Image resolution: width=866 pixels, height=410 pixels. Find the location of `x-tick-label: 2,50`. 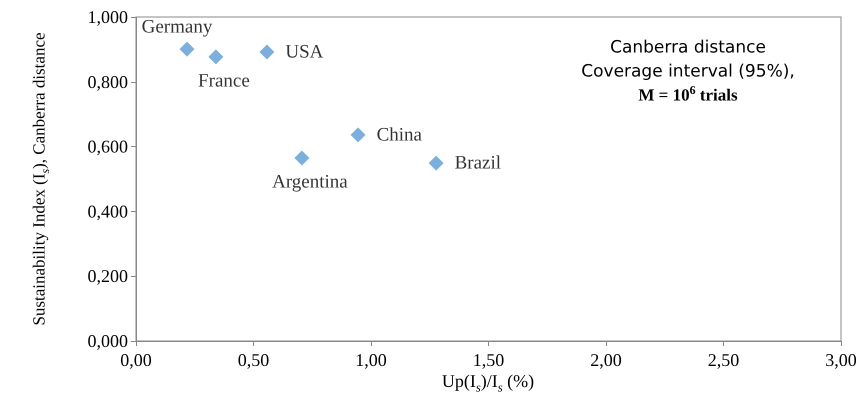

x-tick-label: 2,50 is located at coordinates (724, 360).